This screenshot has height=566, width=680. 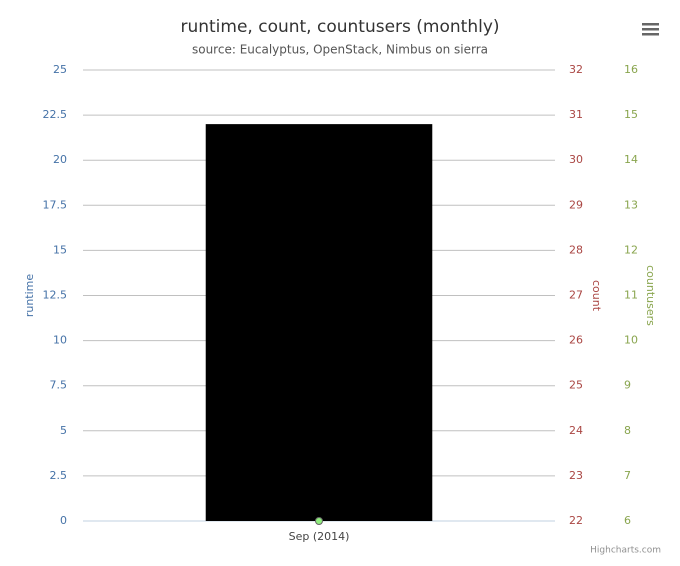 What do you see at coordinates (319, 536) in the screenshot?
I see `x-tick-label: Sep (2014)` at bounding box center [319, 536].